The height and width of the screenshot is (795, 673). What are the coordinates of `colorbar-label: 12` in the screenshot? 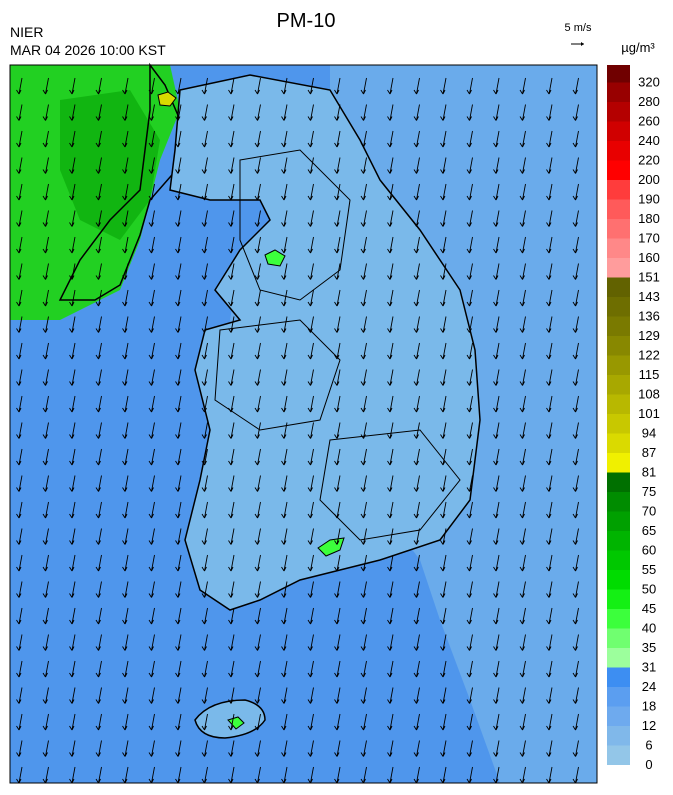 It's located at (649, 725).